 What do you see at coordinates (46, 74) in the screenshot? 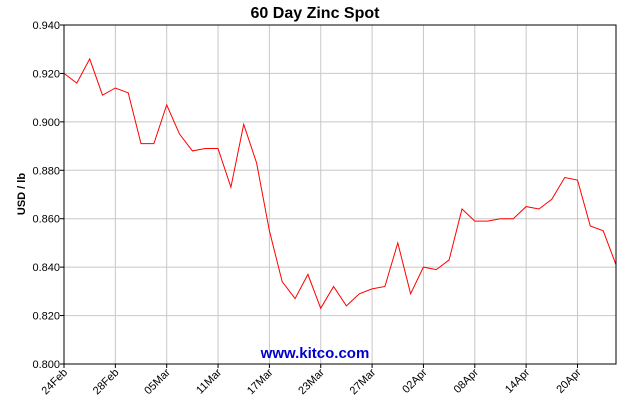
I see `y-tick-label: 0.920` at bounding box center [46, 74].